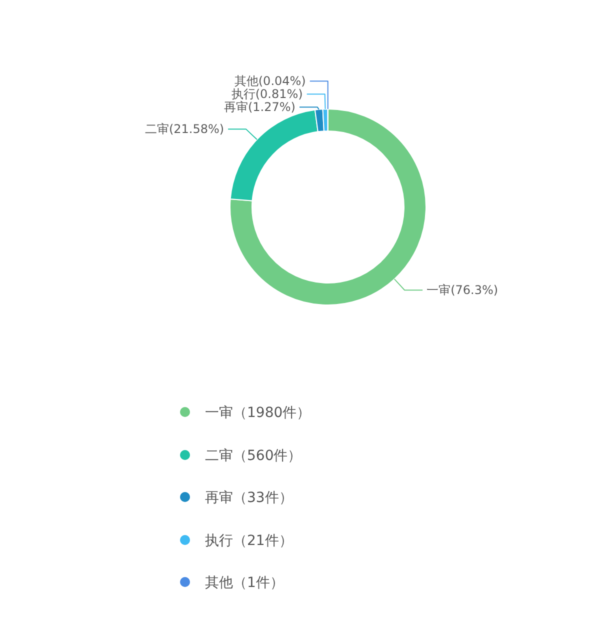 The image size is (611, 635). What do you see at coordinates (249, 498) in the screenshot?
I see `legend-label: 再审（33件）` at bounding box center [249, 498].